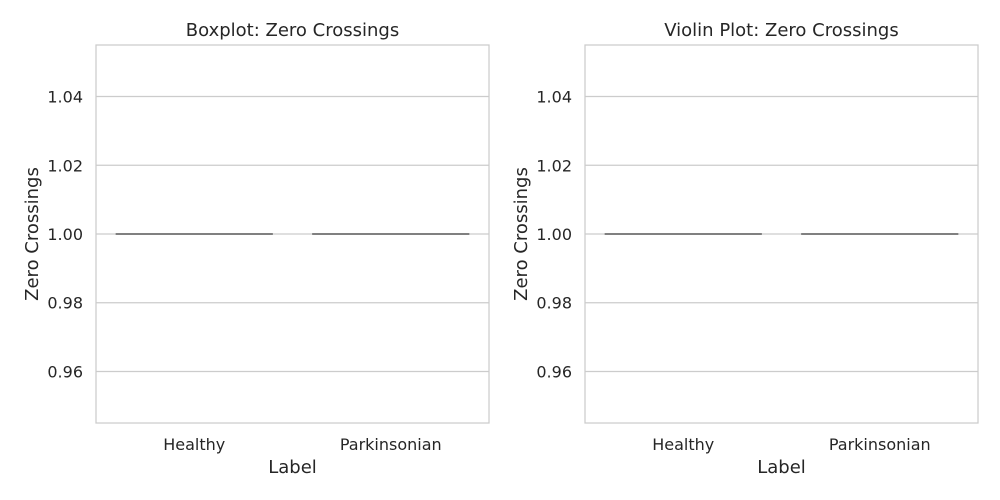  What do you see at coordinates (292, 30) in the screenshot?
I see `chart-title: Boxplot: Zero Crossings` at bounding box center [292, 30].